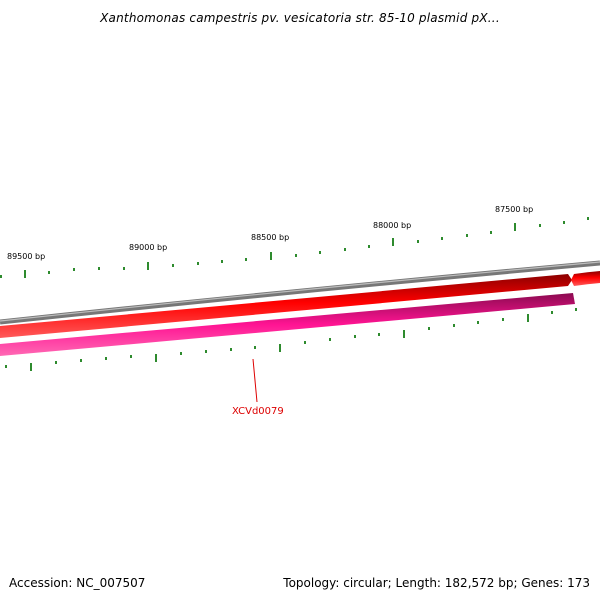 The width and height of the screenshot is (600, 600). What do you see at coordinates (258, 411) in the screenshot?
I see `gene-label: XCVd0079` at bounding box center [258, 411].